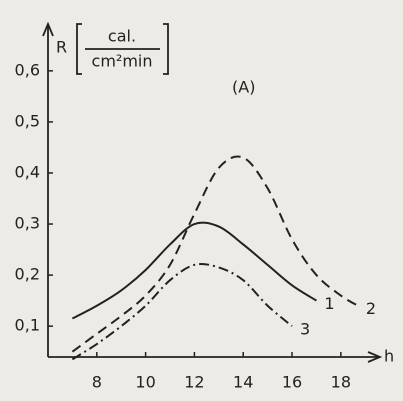  I want to click on y-tick-label: 0,2, so click(27, 274).